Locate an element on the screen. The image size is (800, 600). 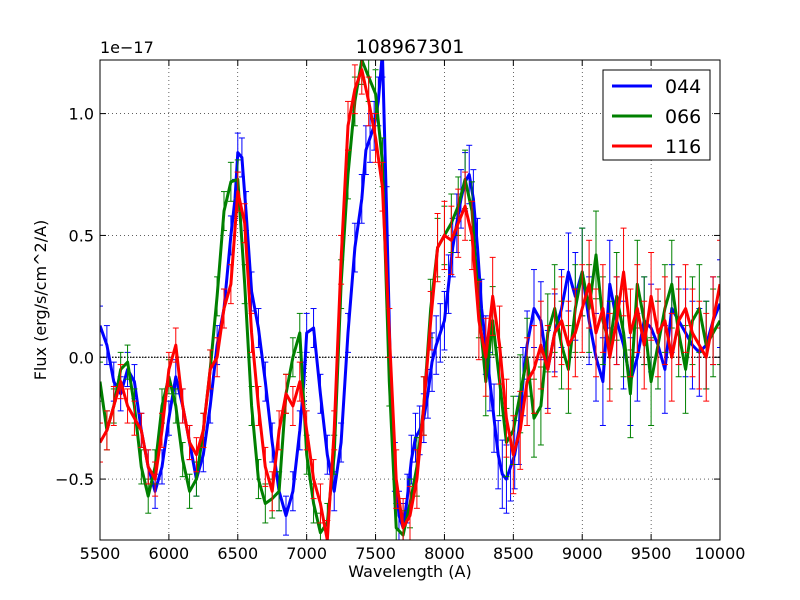
x-tick-label: 5500 is located at coordinates (100, 553).